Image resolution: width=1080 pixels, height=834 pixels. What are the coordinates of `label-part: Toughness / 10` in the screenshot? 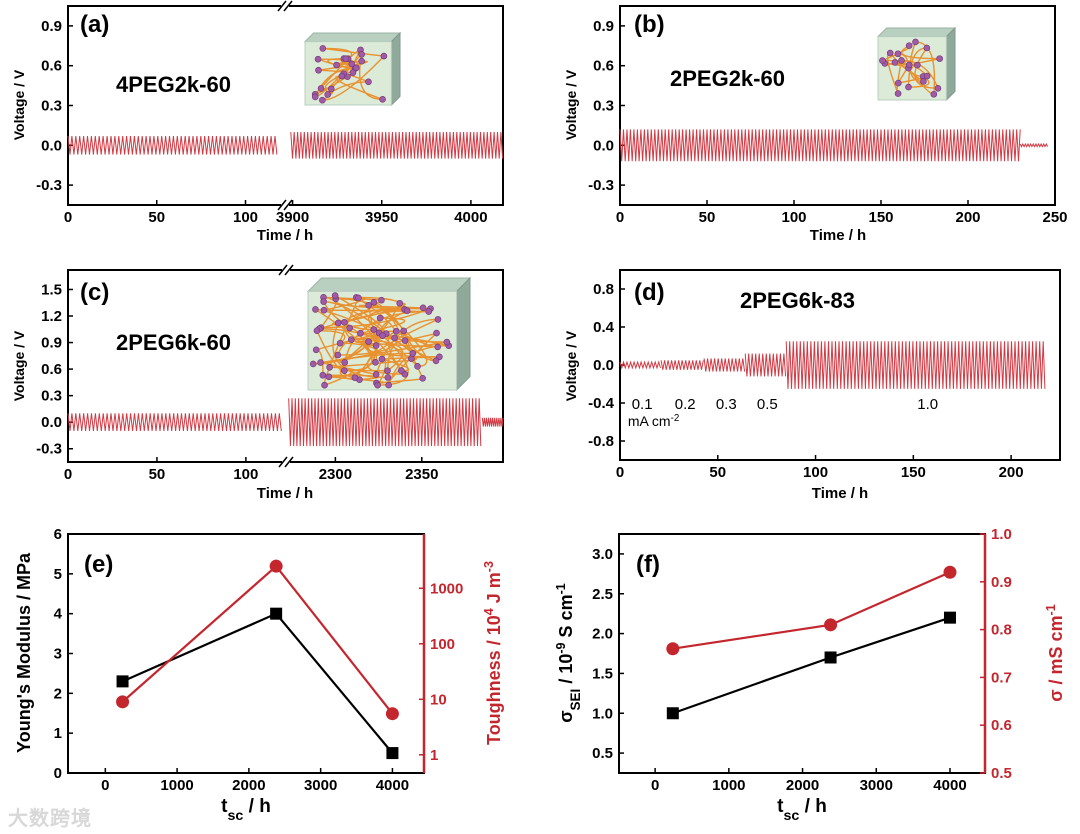 It's located at (494, 680).